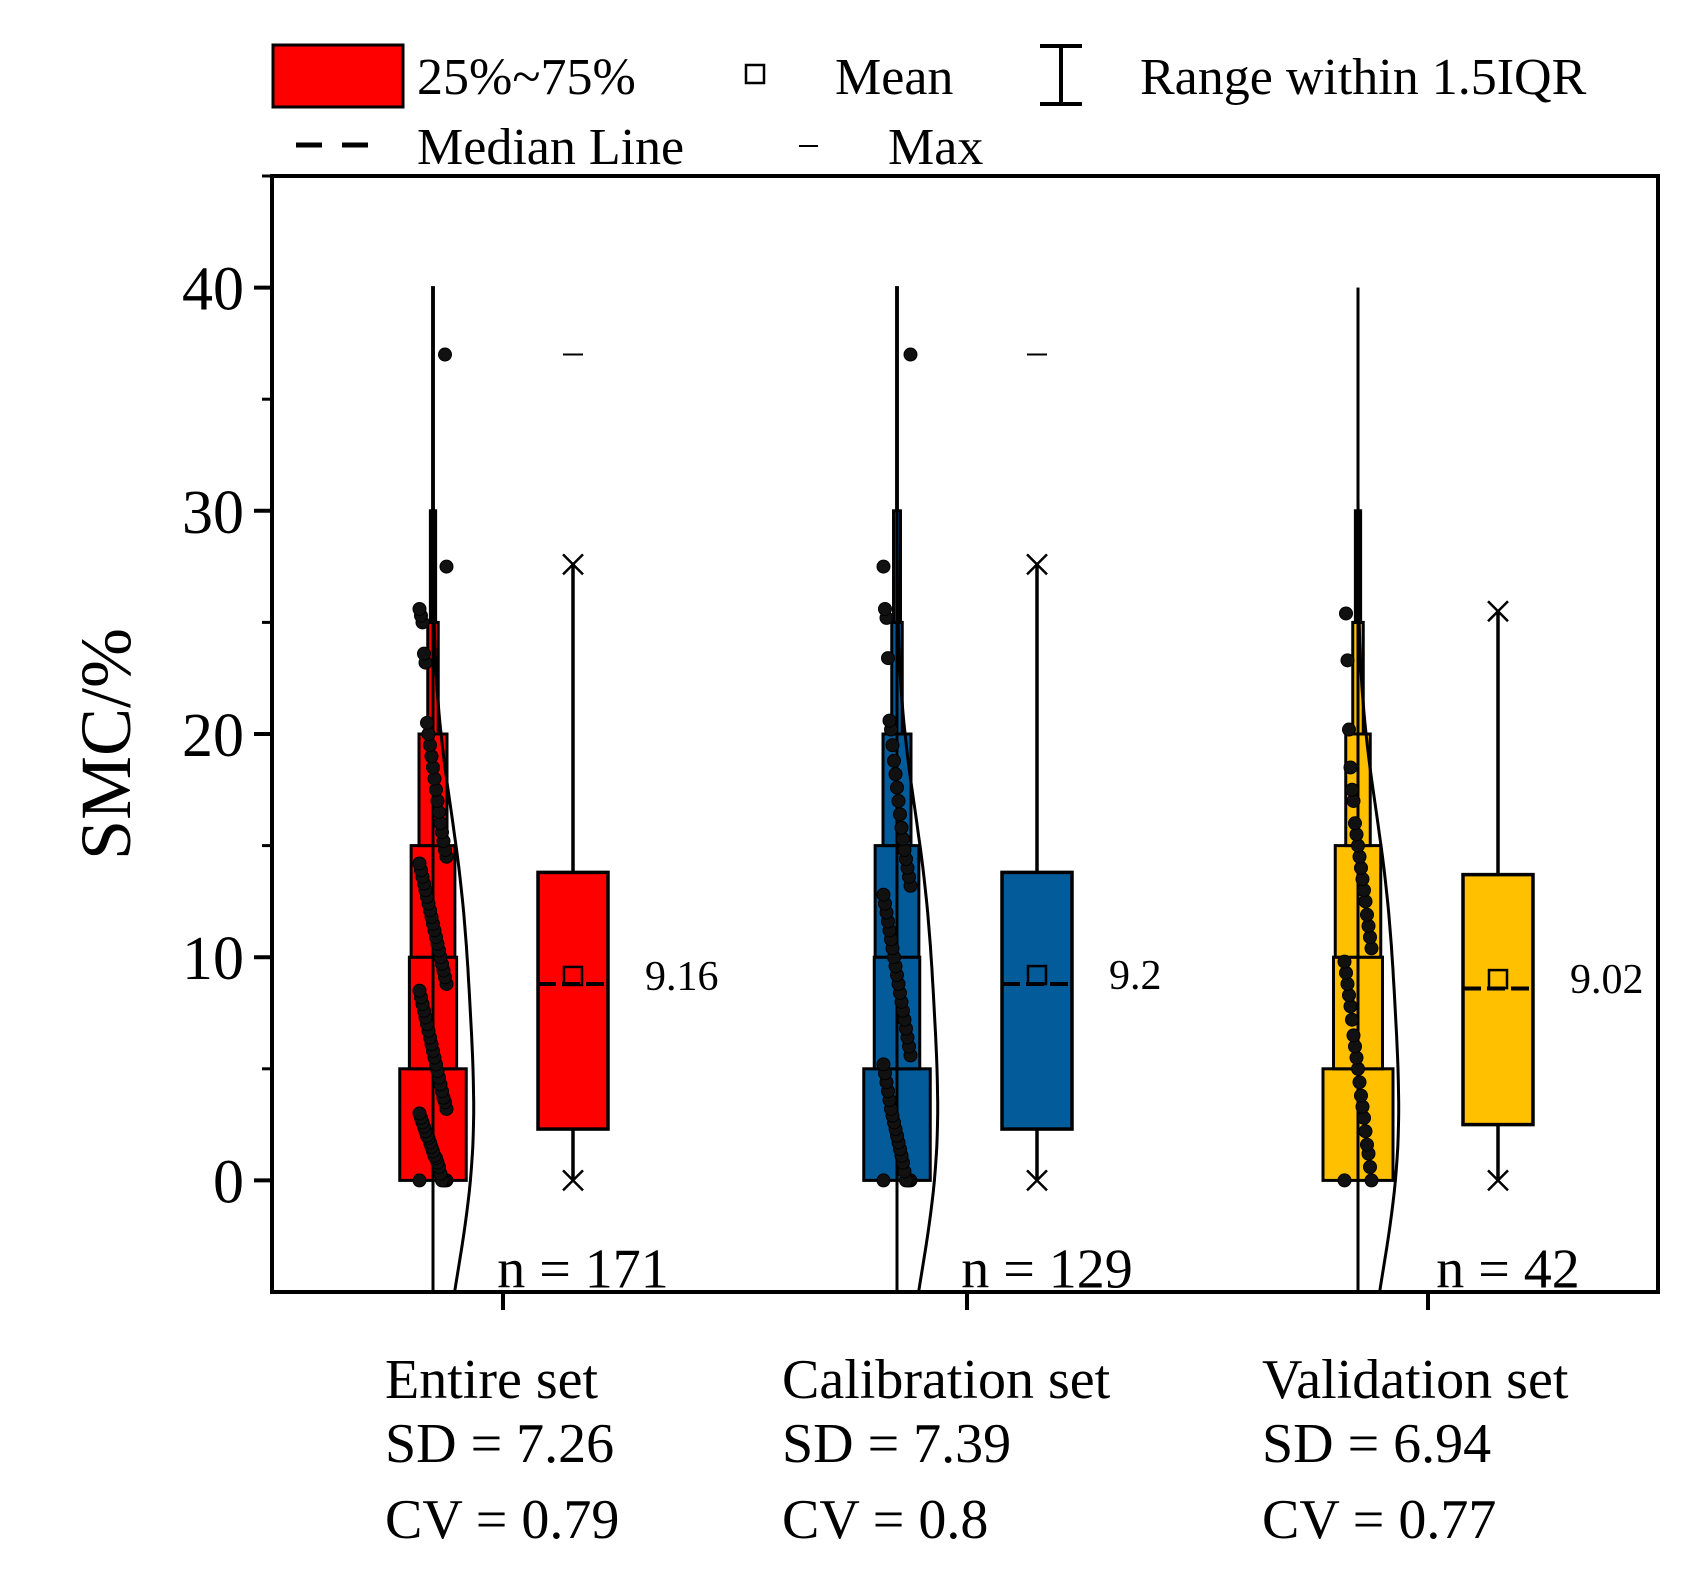 The width and height of the screenshot is (1699, 1582). Describe the element at coordinates (1508, 1269) in the screenshot. I see `n-label: n = 42` at that location.